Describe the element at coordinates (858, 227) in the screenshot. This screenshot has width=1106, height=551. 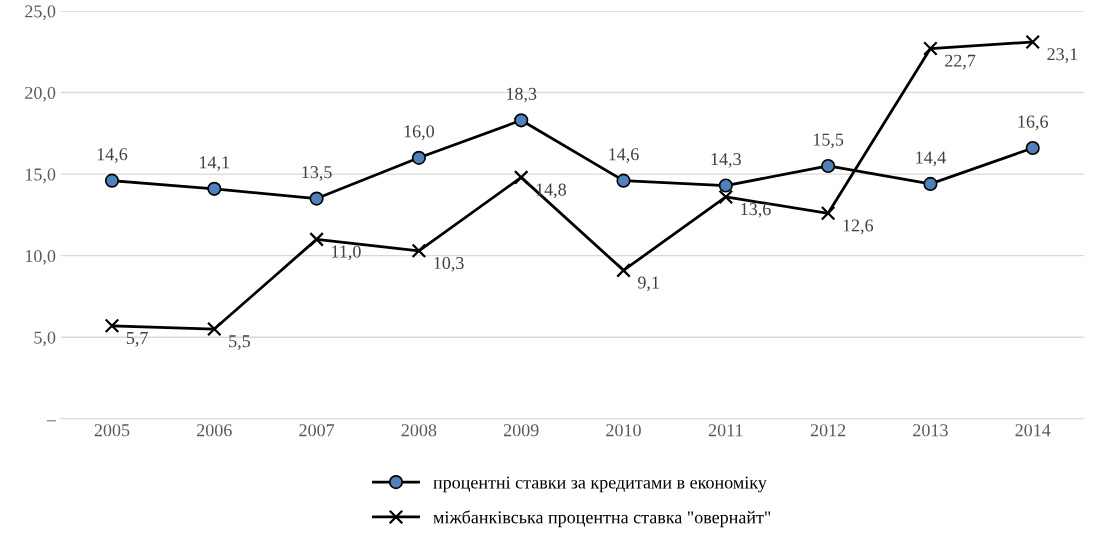
I see `data-label: 12,6` at that location.